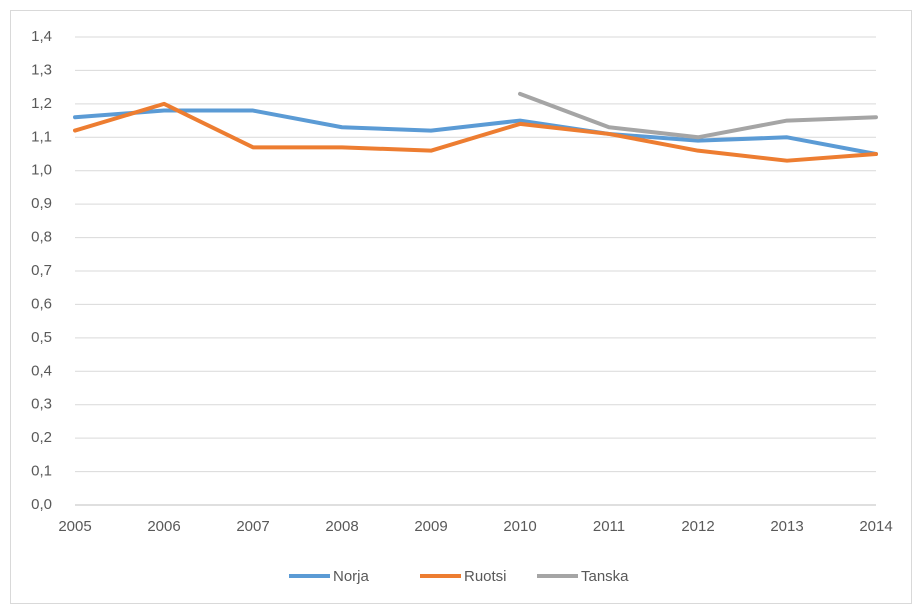  I want to click on x-tick-label: 2008, so click(341, 526).